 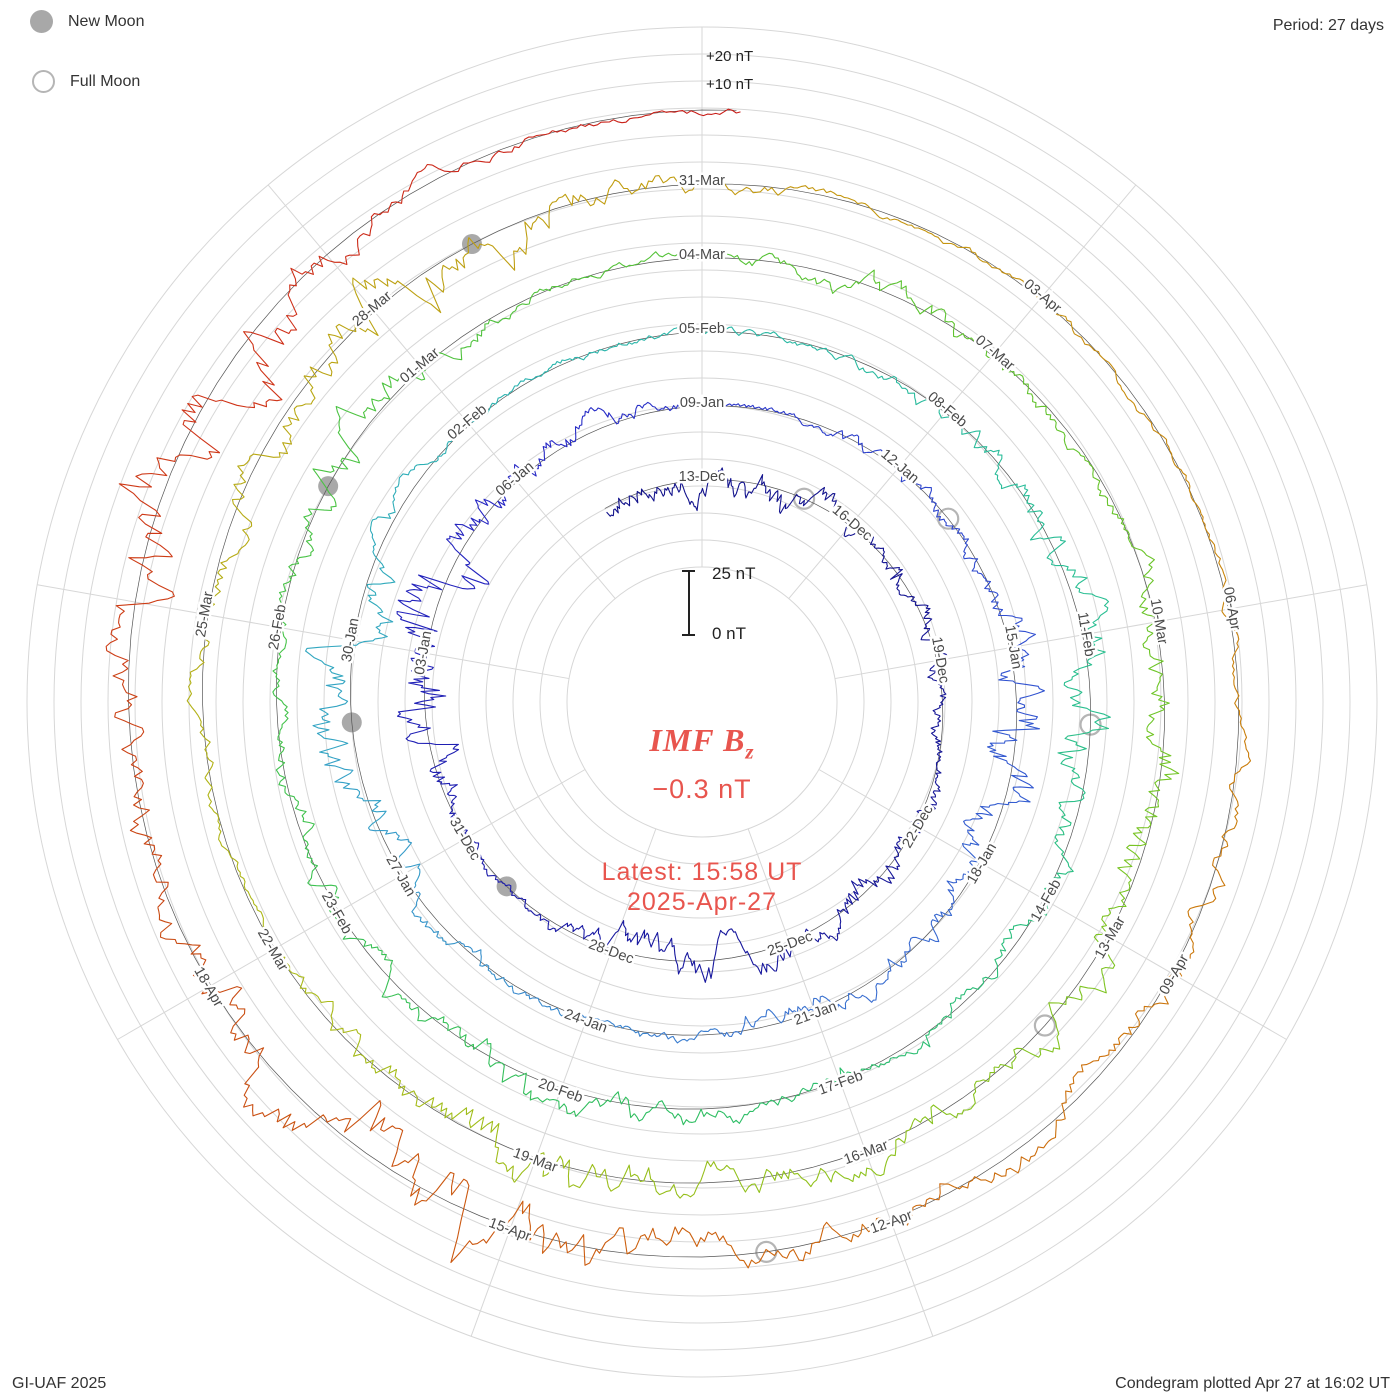 I want to click on date-label: 28-Dec, so click(x=610, y=951).